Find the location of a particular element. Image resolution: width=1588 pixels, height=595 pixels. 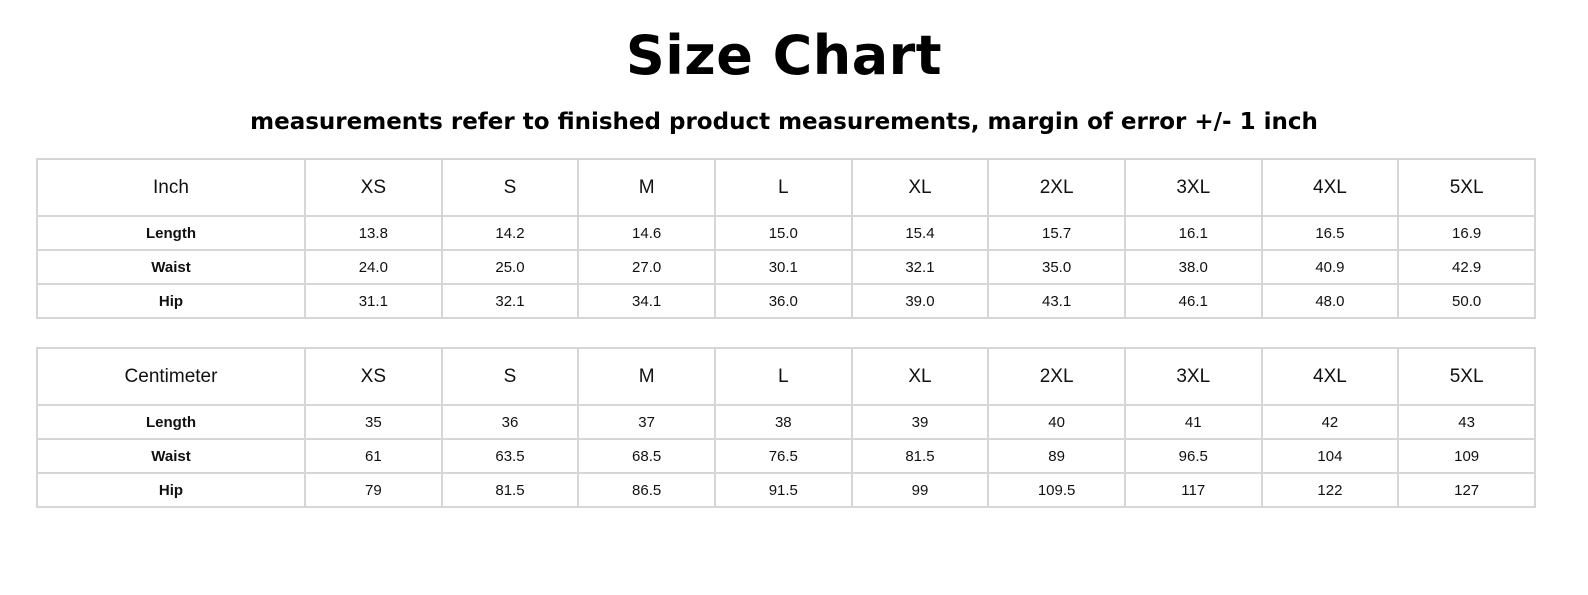

table-cell: 79 is located at coordinates (373, 490).